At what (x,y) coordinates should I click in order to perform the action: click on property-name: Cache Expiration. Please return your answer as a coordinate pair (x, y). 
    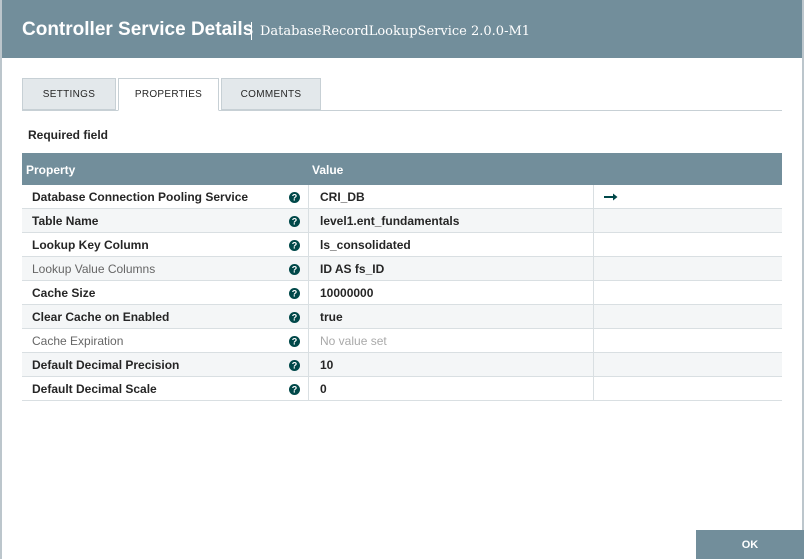
    Looking at the image, I should click on (78, 341).